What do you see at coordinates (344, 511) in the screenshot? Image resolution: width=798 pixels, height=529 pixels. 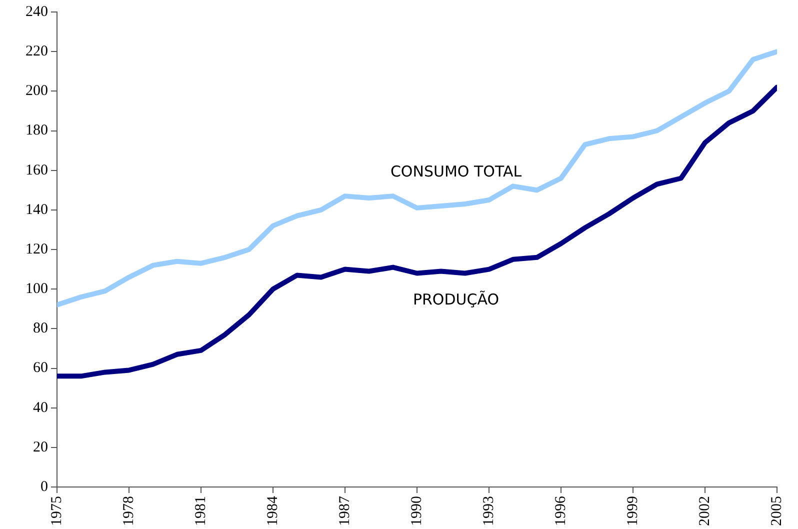 I see `x-tick-label: 1987` at bounding box center [344, 511].